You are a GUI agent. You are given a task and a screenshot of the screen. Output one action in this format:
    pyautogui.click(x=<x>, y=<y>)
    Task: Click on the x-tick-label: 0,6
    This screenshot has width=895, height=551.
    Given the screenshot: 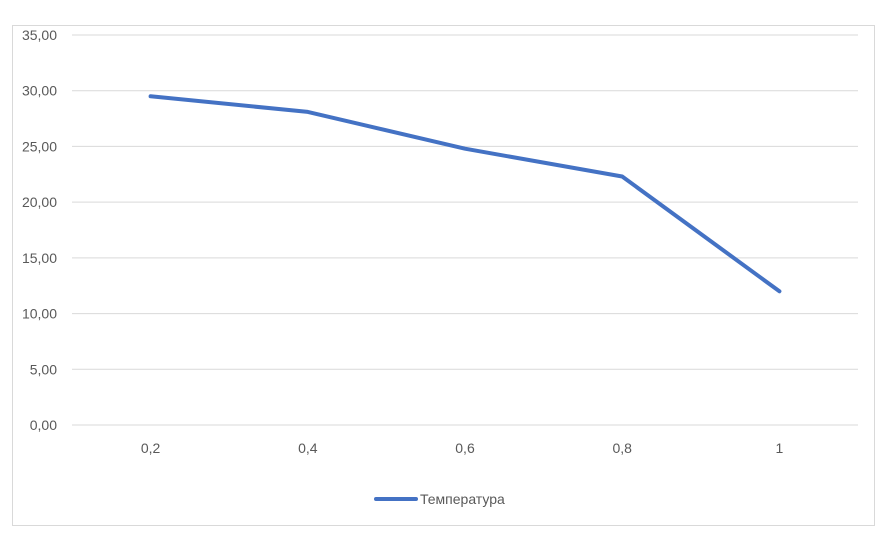 What is the action you would take?
    pyautogui.click(x=465, y=448)
    